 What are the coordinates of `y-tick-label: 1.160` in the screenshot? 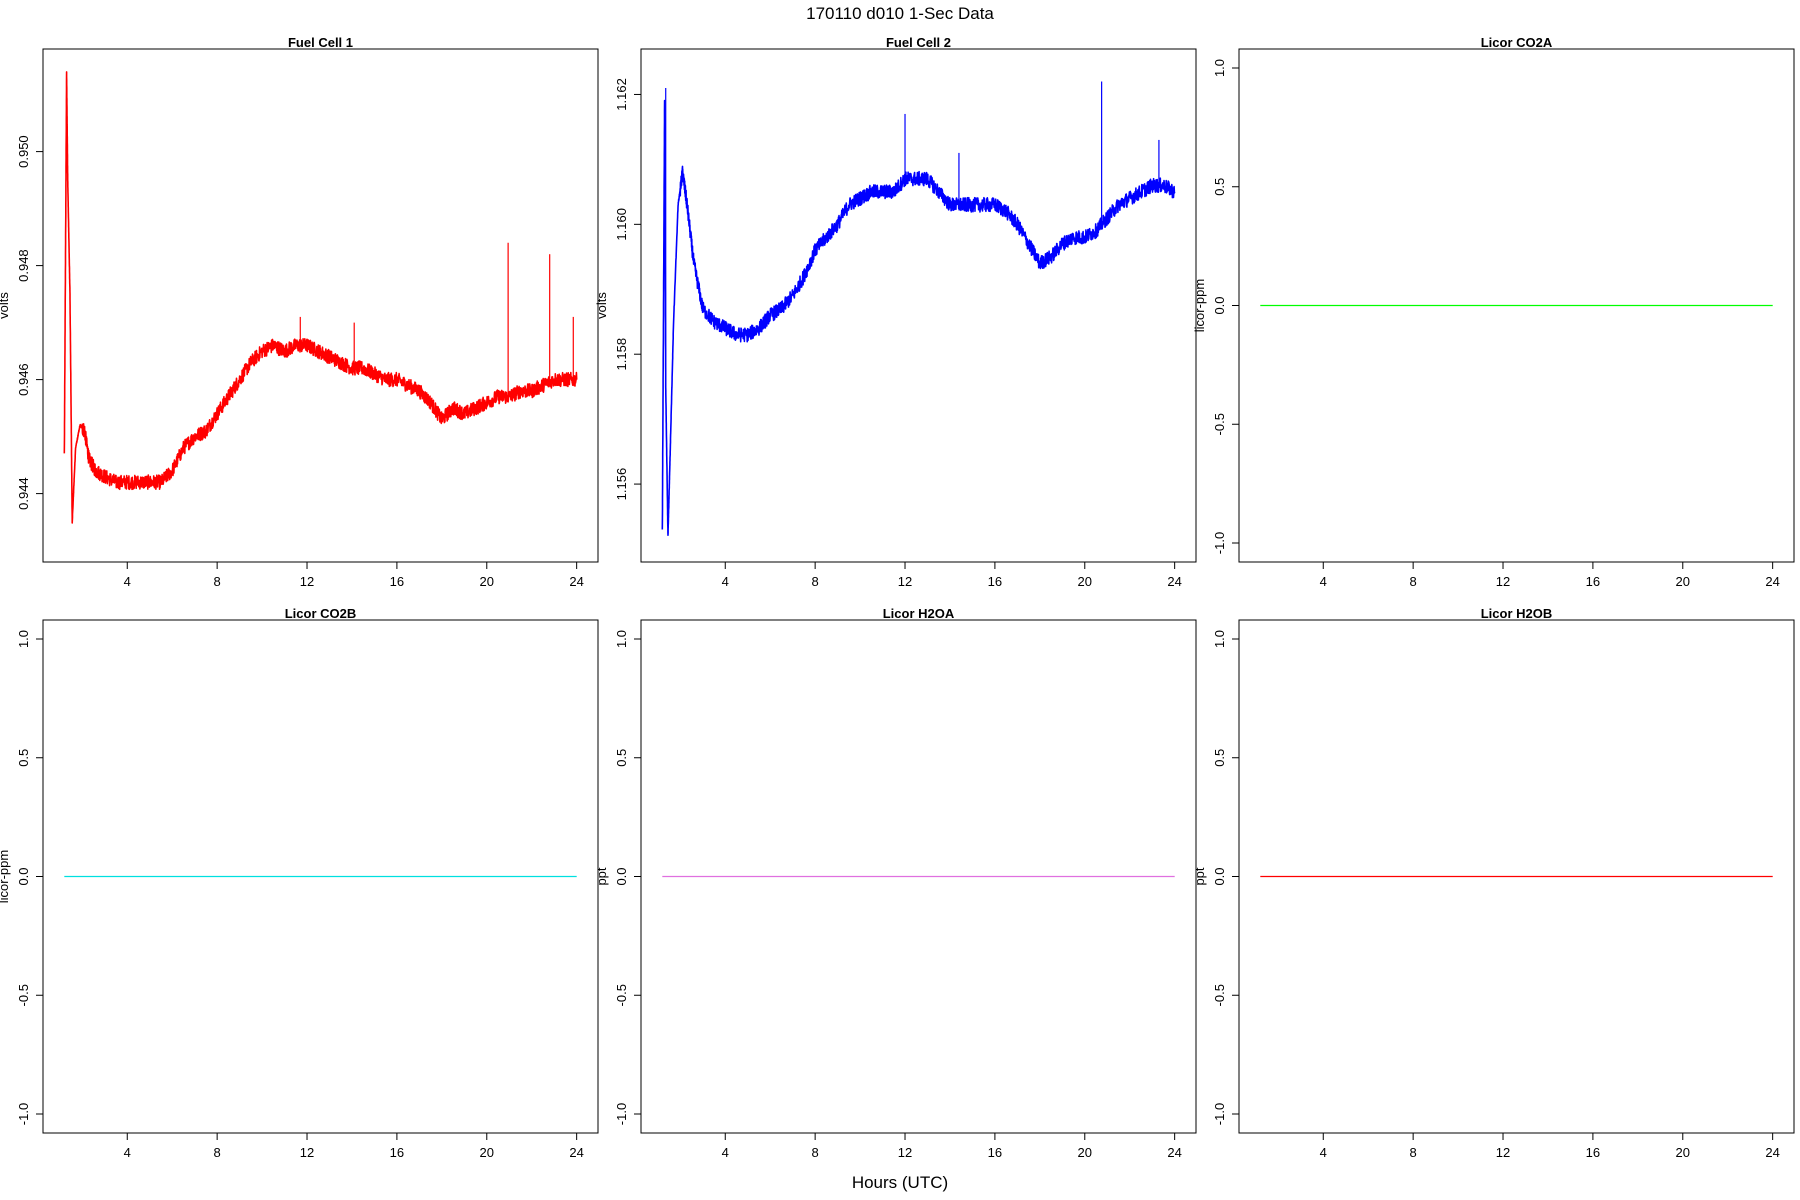 It's located at (621, 224).